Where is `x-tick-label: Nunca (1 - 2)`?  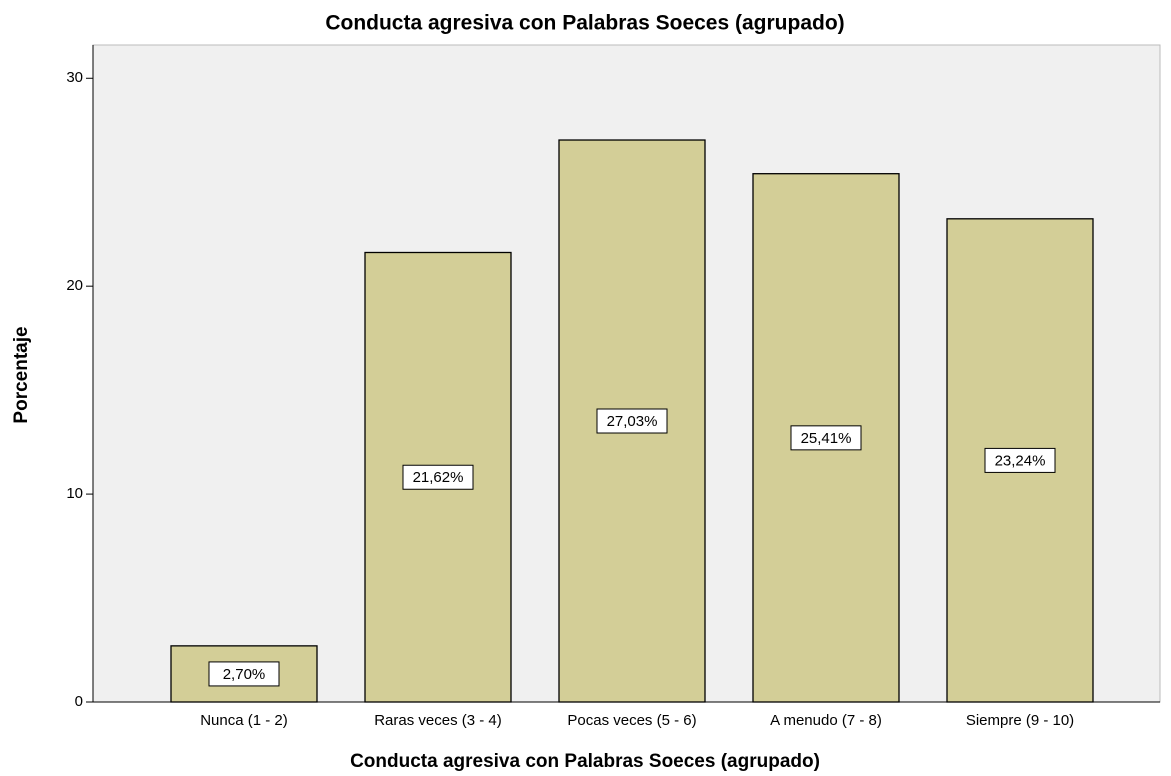 x-tick-label: Nunca (1 - 2) is located at coordinates (244, 720).